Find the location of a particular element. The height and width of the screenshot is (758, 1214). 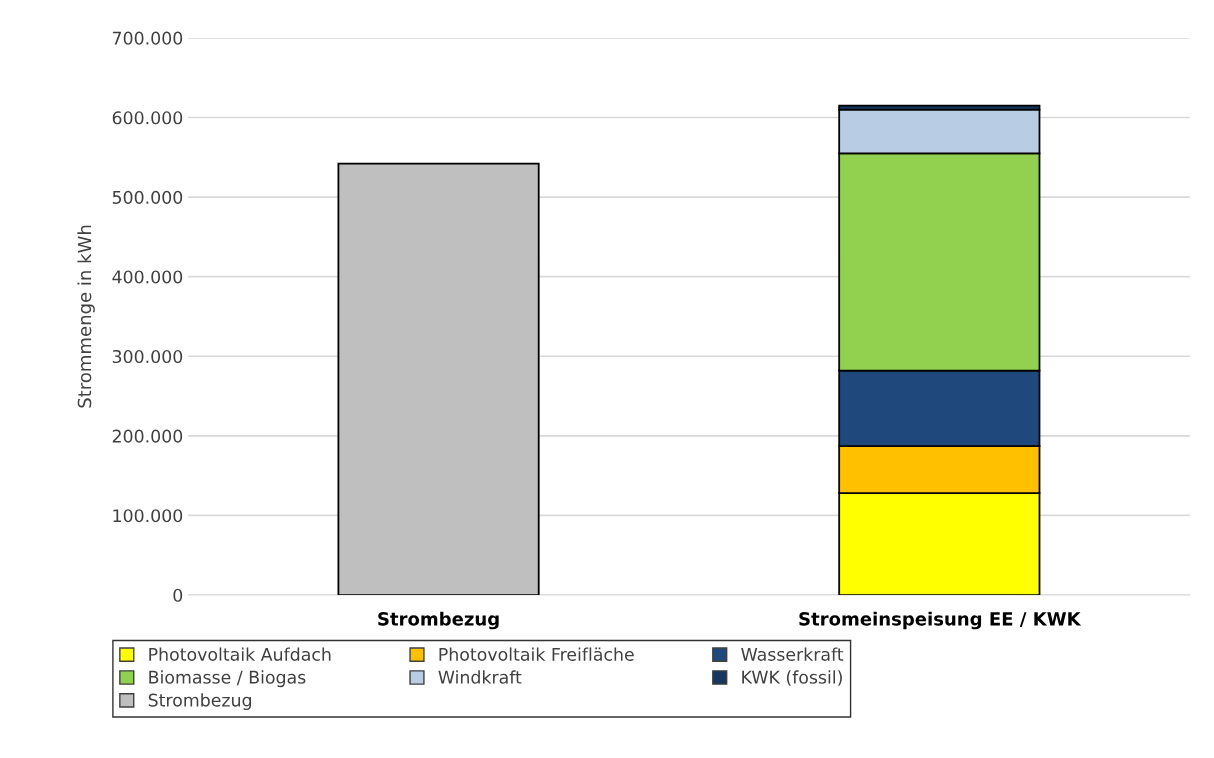

legend-label: Photovoltaik Aufdach is located at coordinates (240, 654).